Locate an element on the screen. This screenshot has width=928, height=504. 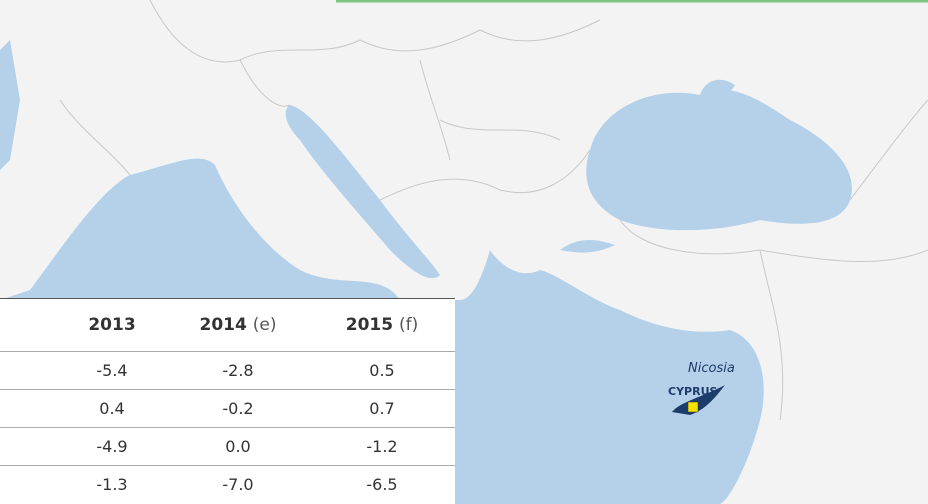
note: (f) is located at coordinates (409, 325).